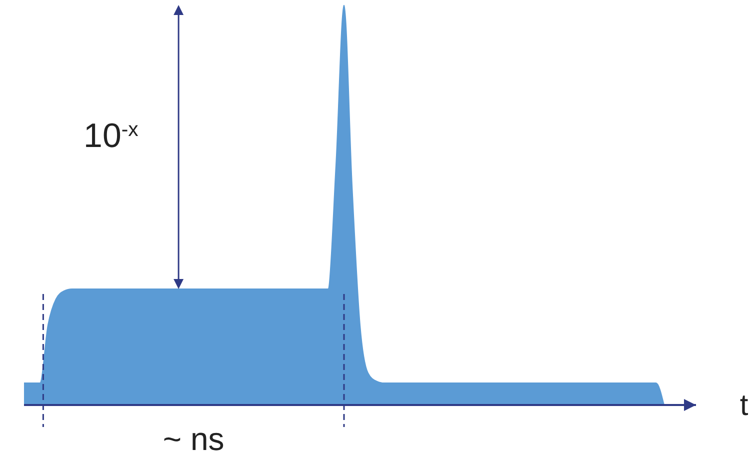  What do you see at coordinates (744, 405) in the screenshot?
I see `x-axis-title: t` at bounding box center [744, 405].